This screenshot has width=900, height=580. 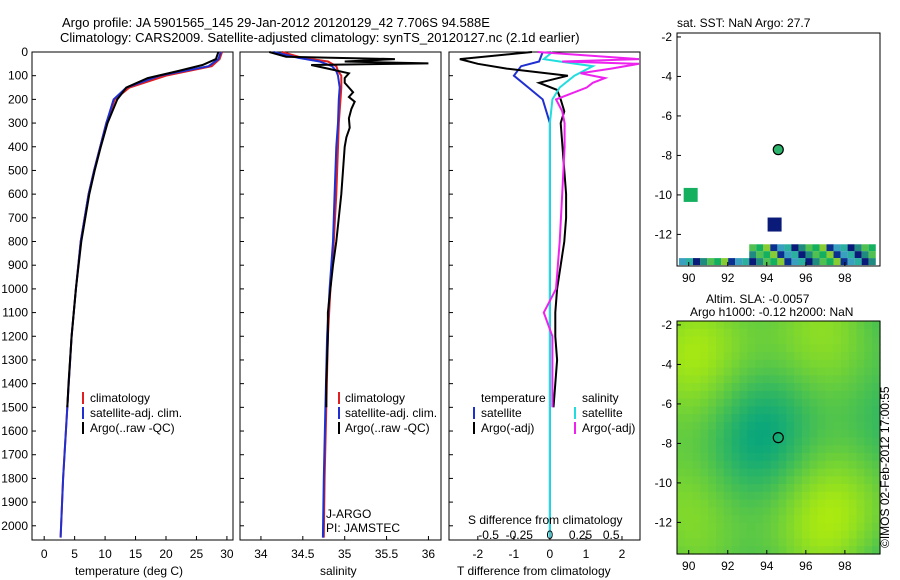 I want to click on depth-tick-label: 1000, so click(x=14, y=289).